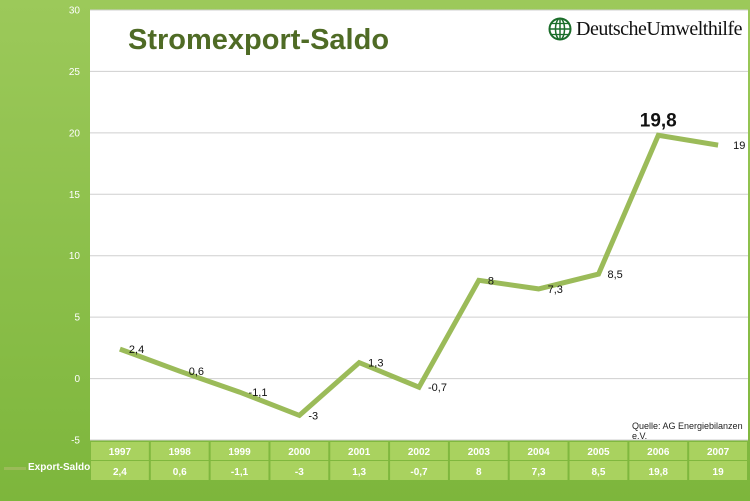 The height and width of the screenshot is (501, 750). I want to click on x-tick-label: 1997, so click(120, 452).